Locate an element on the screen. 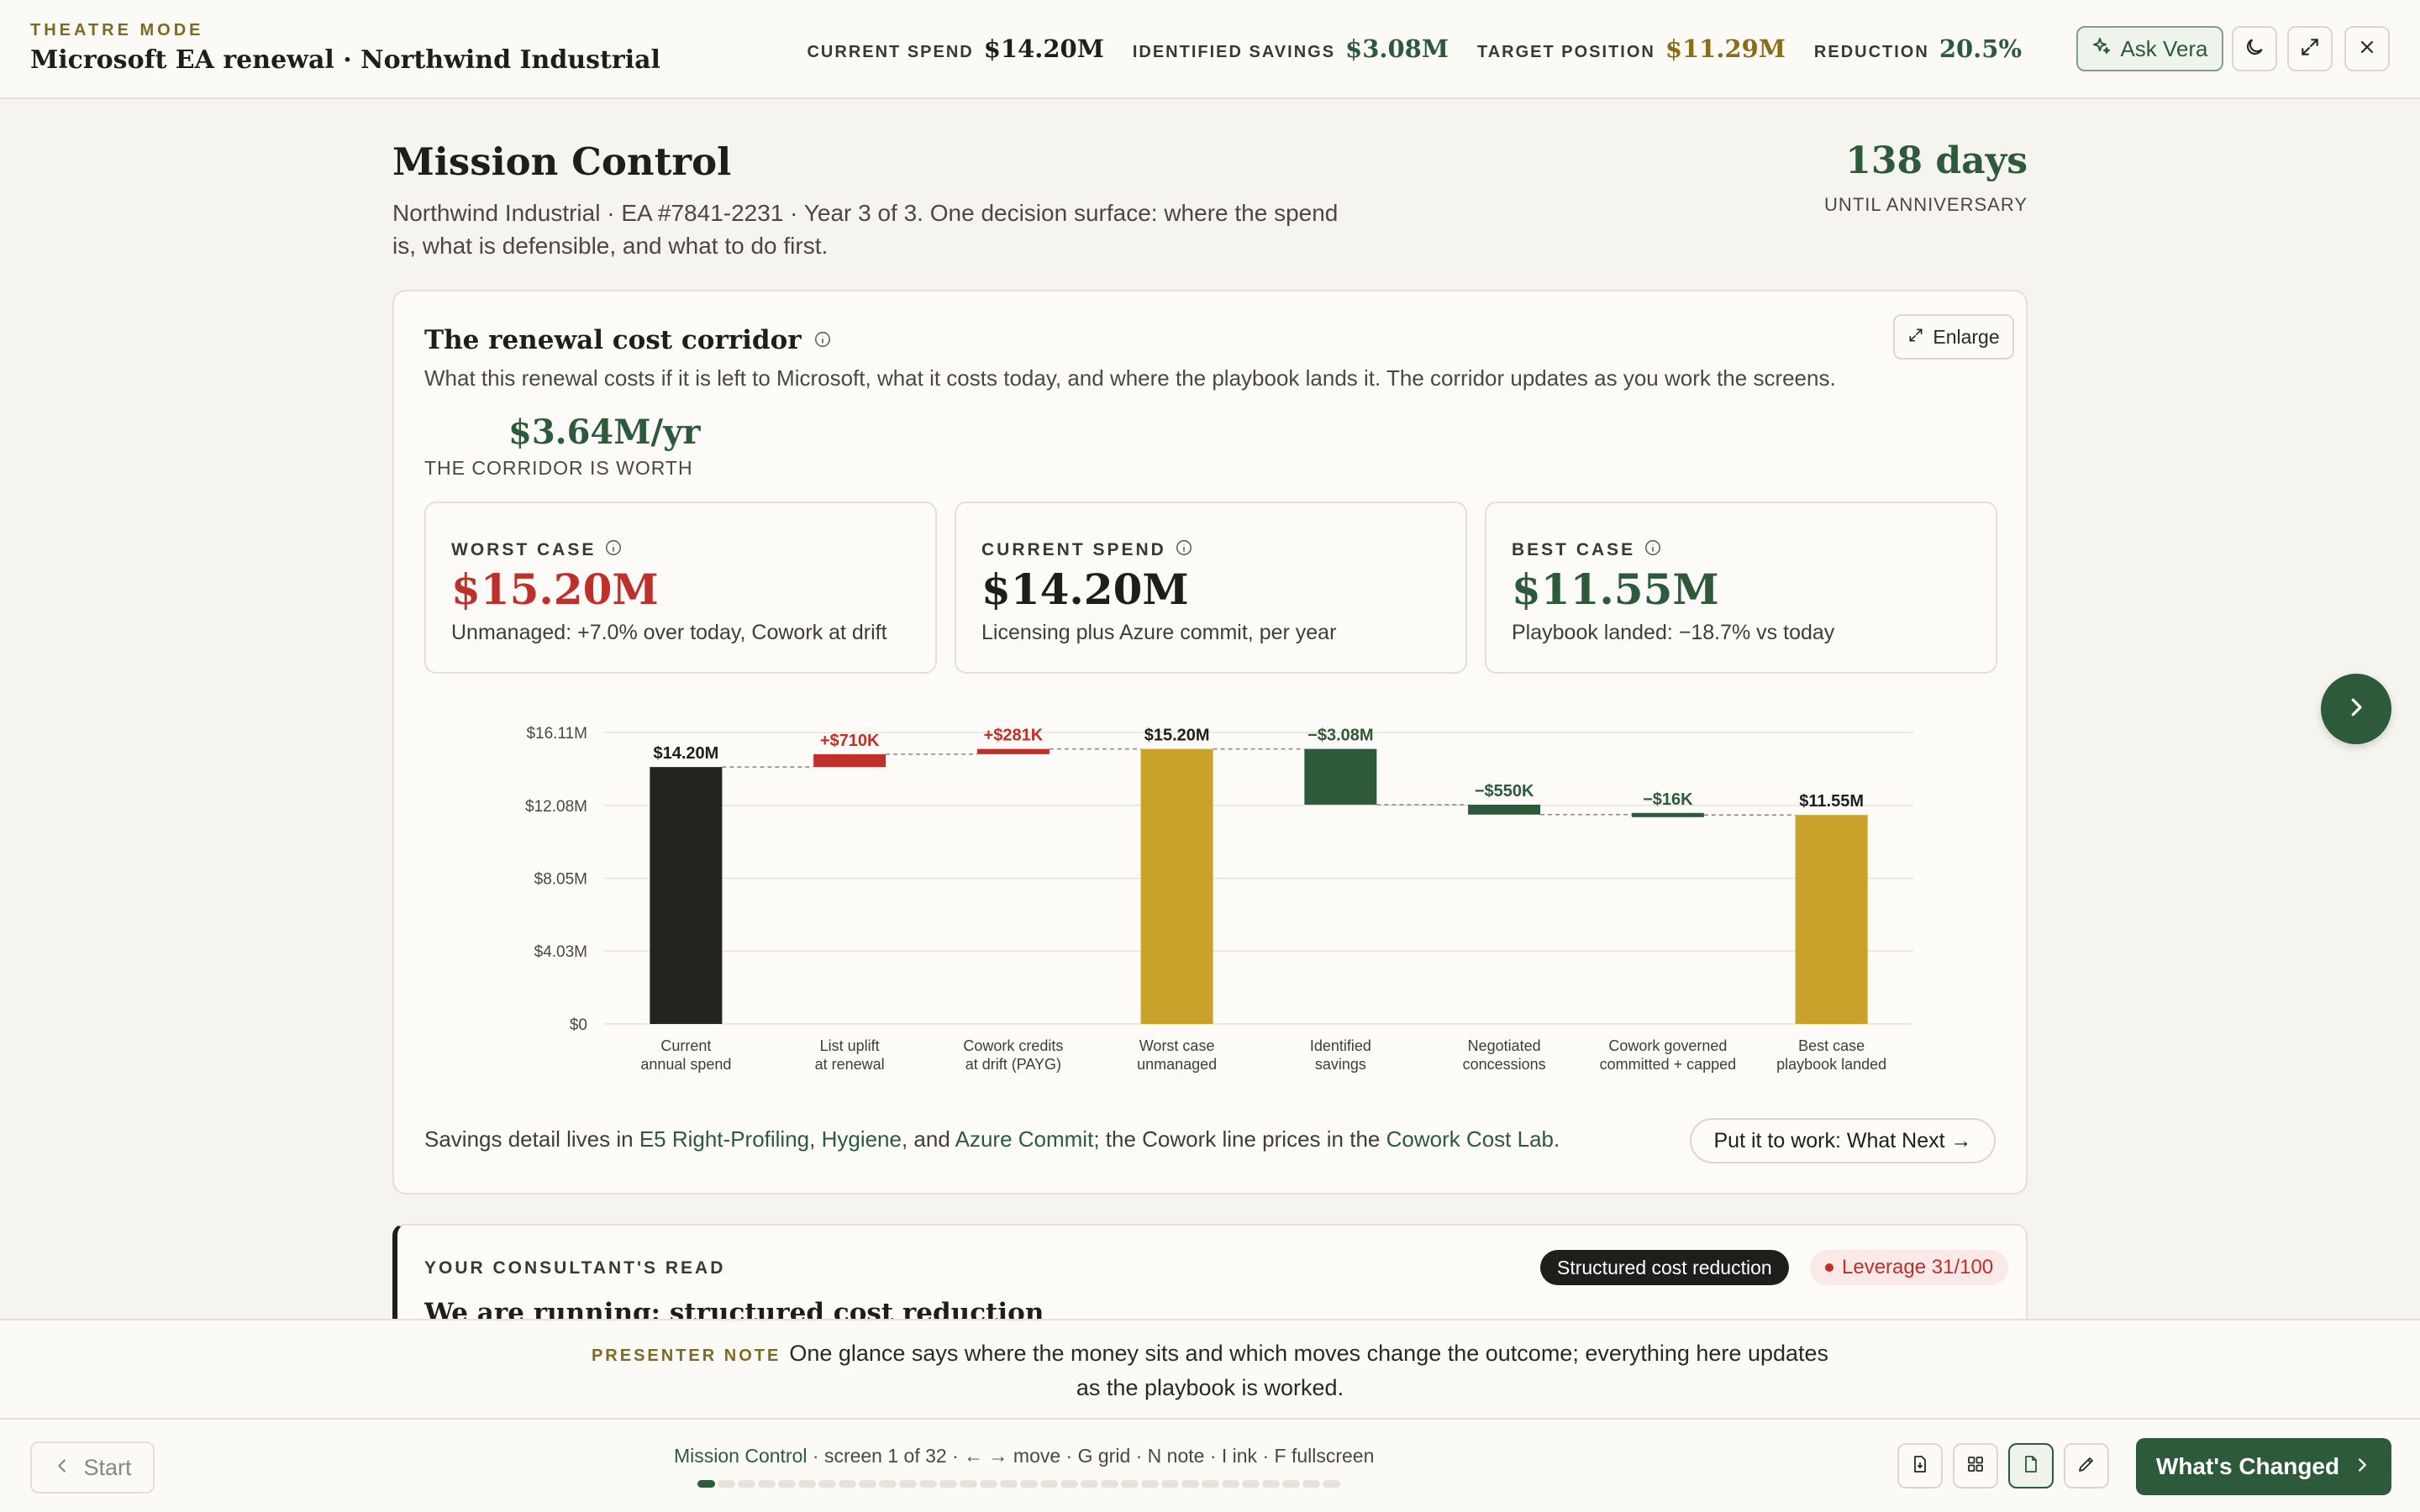  days-label: UNTIL ANNIVERSARY is located at coordinates (1926, 204).